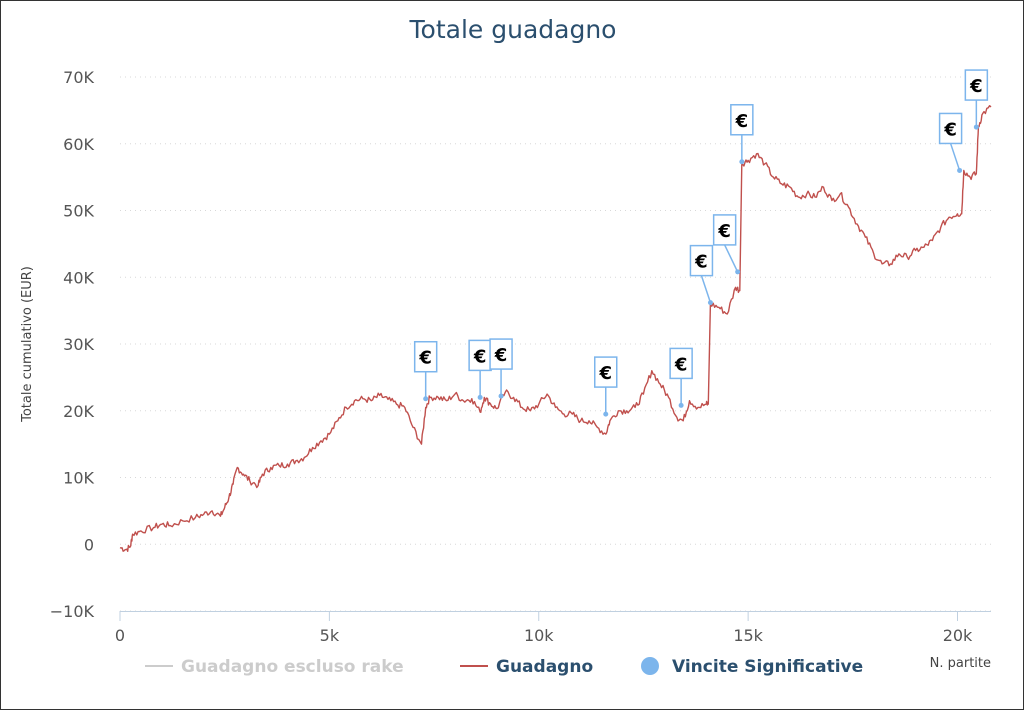 The width and height of the screenshot is (1024, 710). What do you see at coordinates (78, 144) in the screenshot?
I see `y-tick-label: 60K` at bounding box center [78, 144].